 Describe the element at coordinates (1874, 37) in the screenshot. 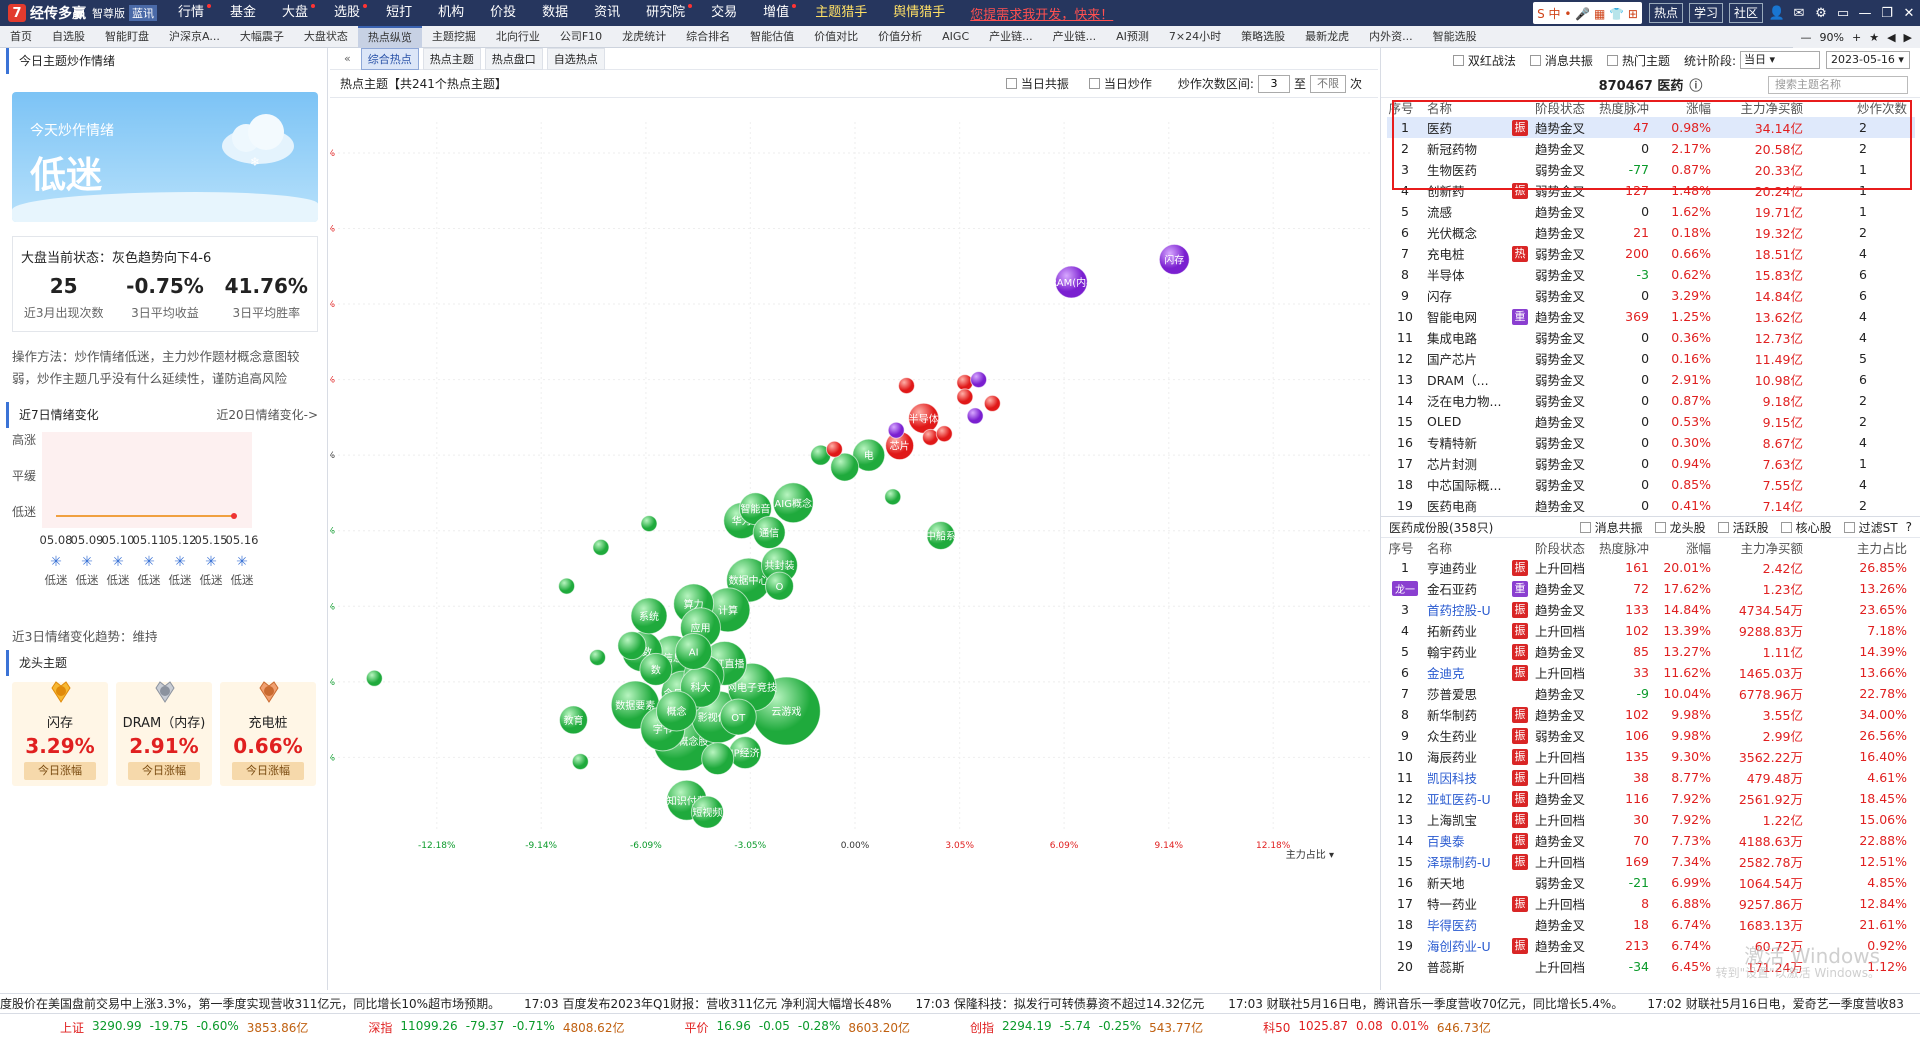

I see `pin-icon: ★` at that location.